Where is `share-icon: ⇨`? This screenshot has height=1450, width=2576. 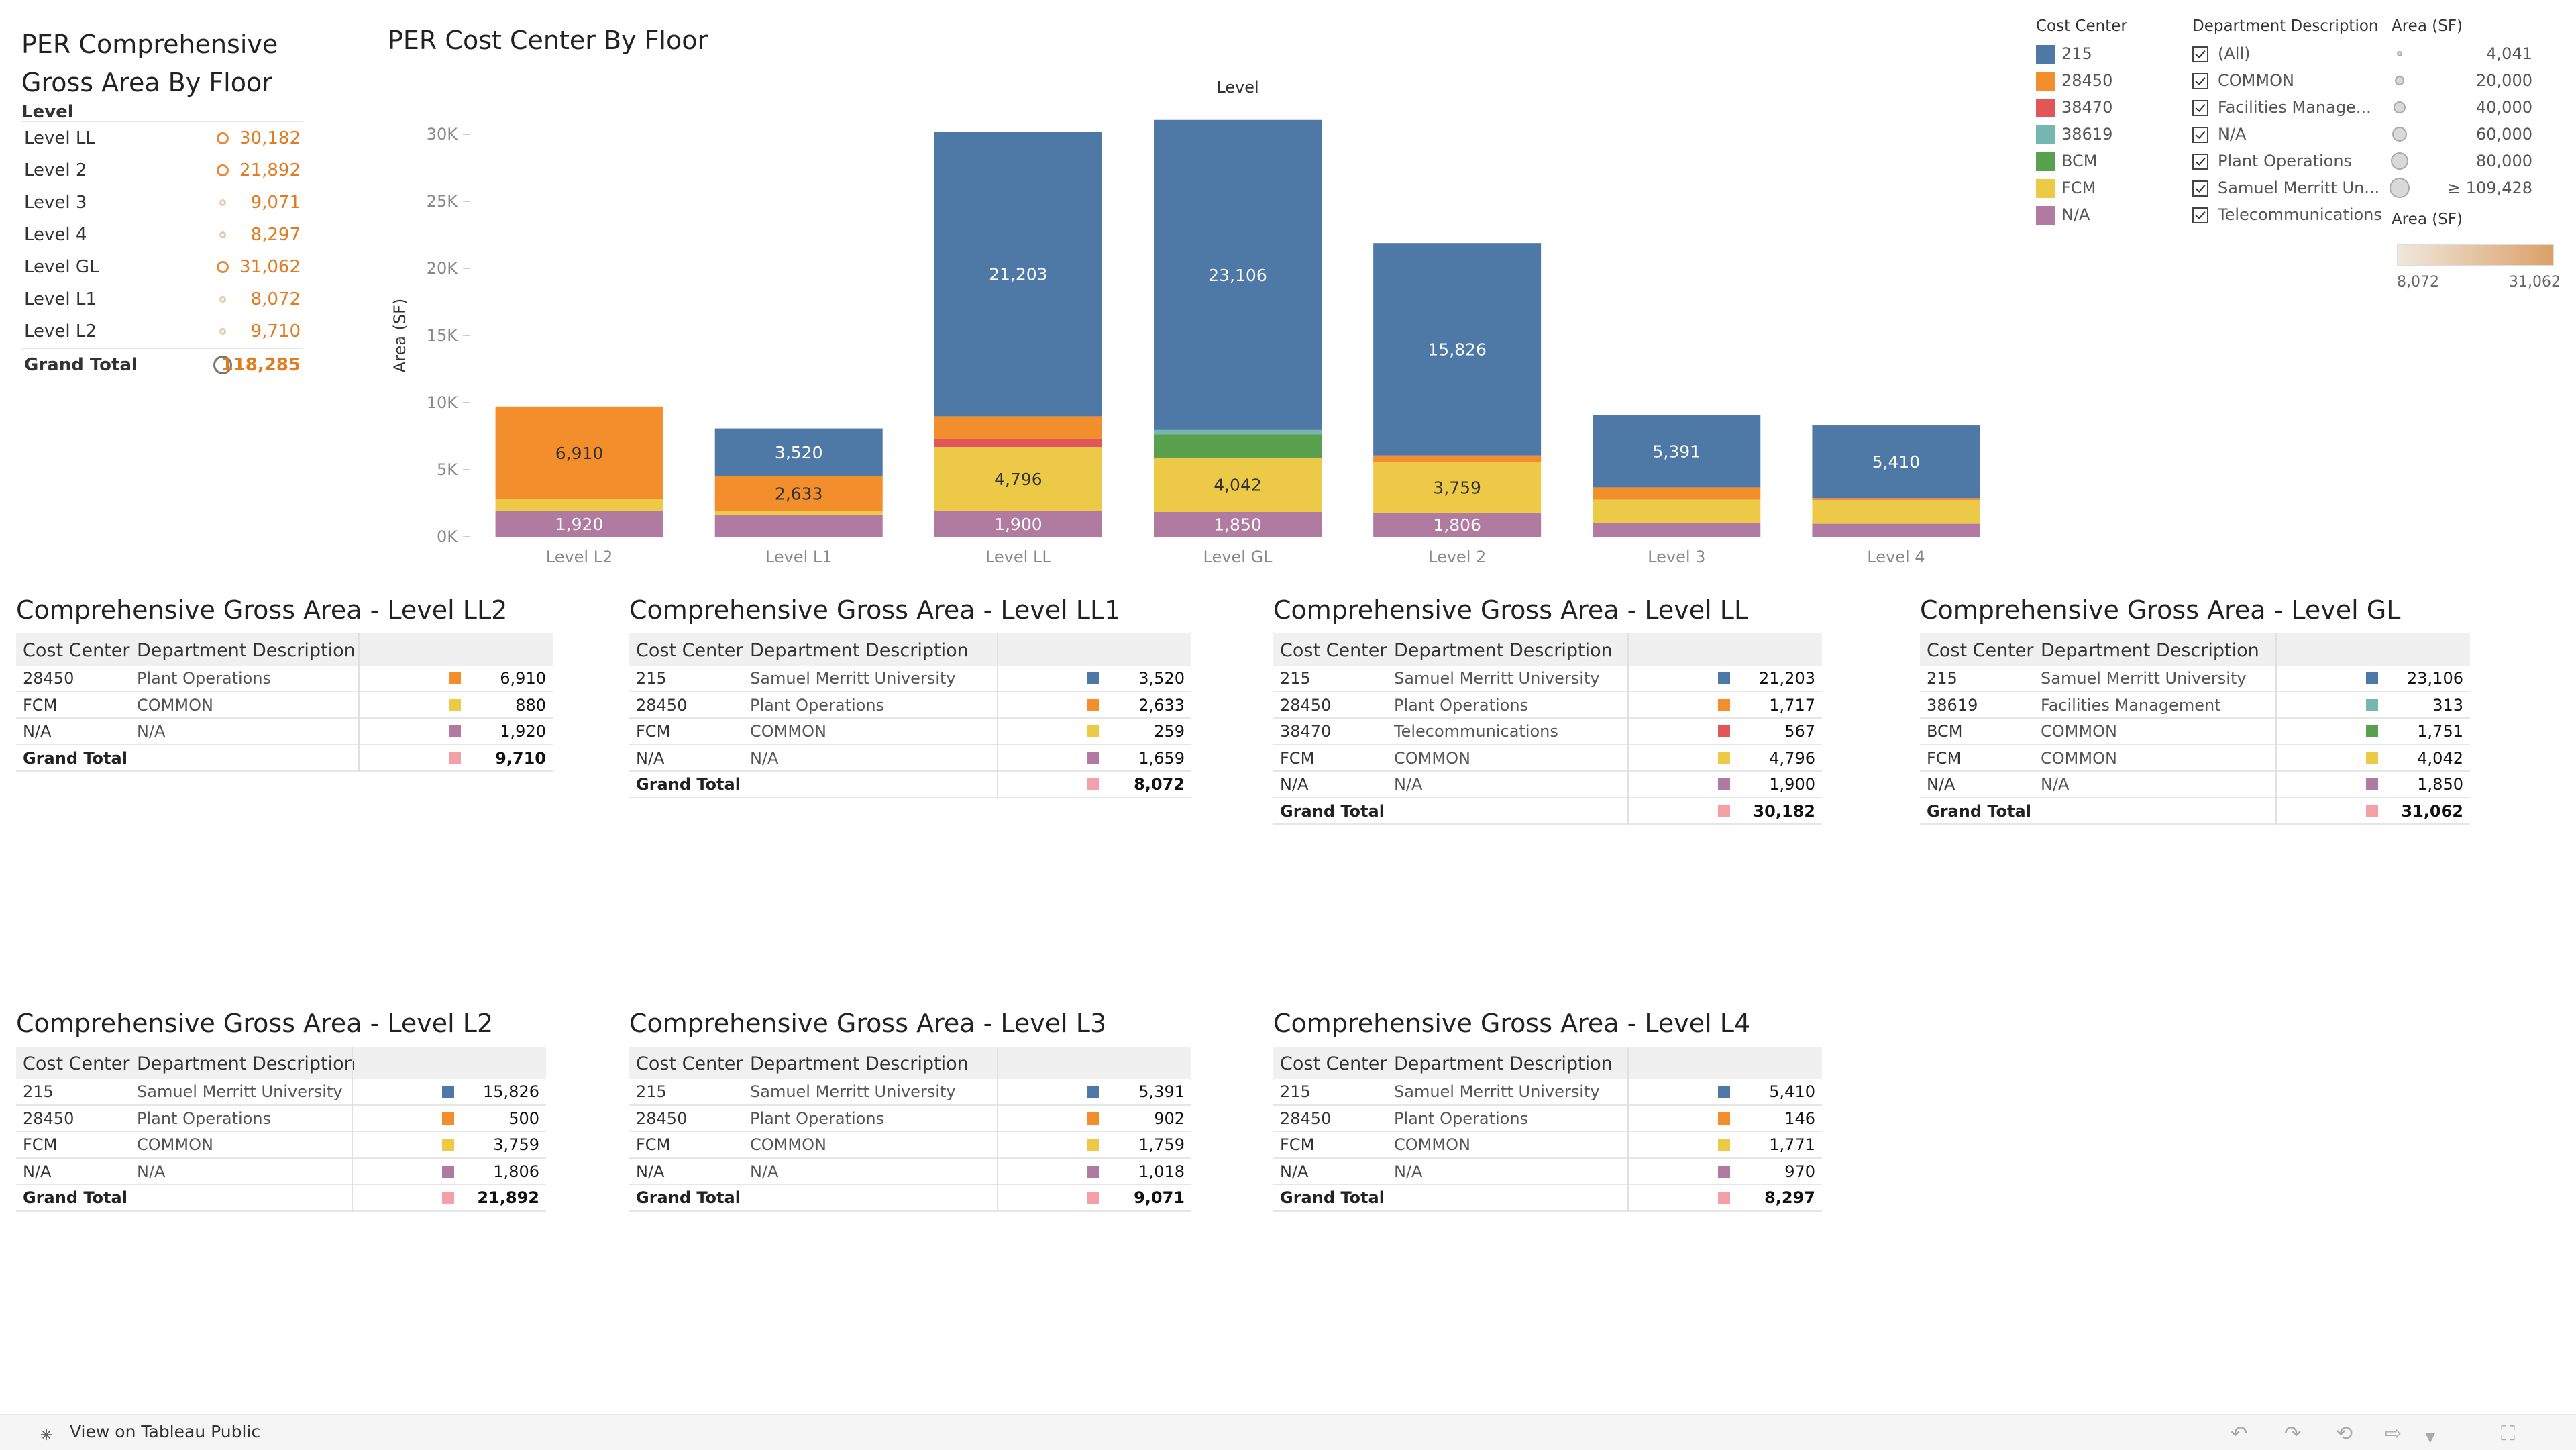 share-icon: ⇨ is located at coordinates (2393, 1434).